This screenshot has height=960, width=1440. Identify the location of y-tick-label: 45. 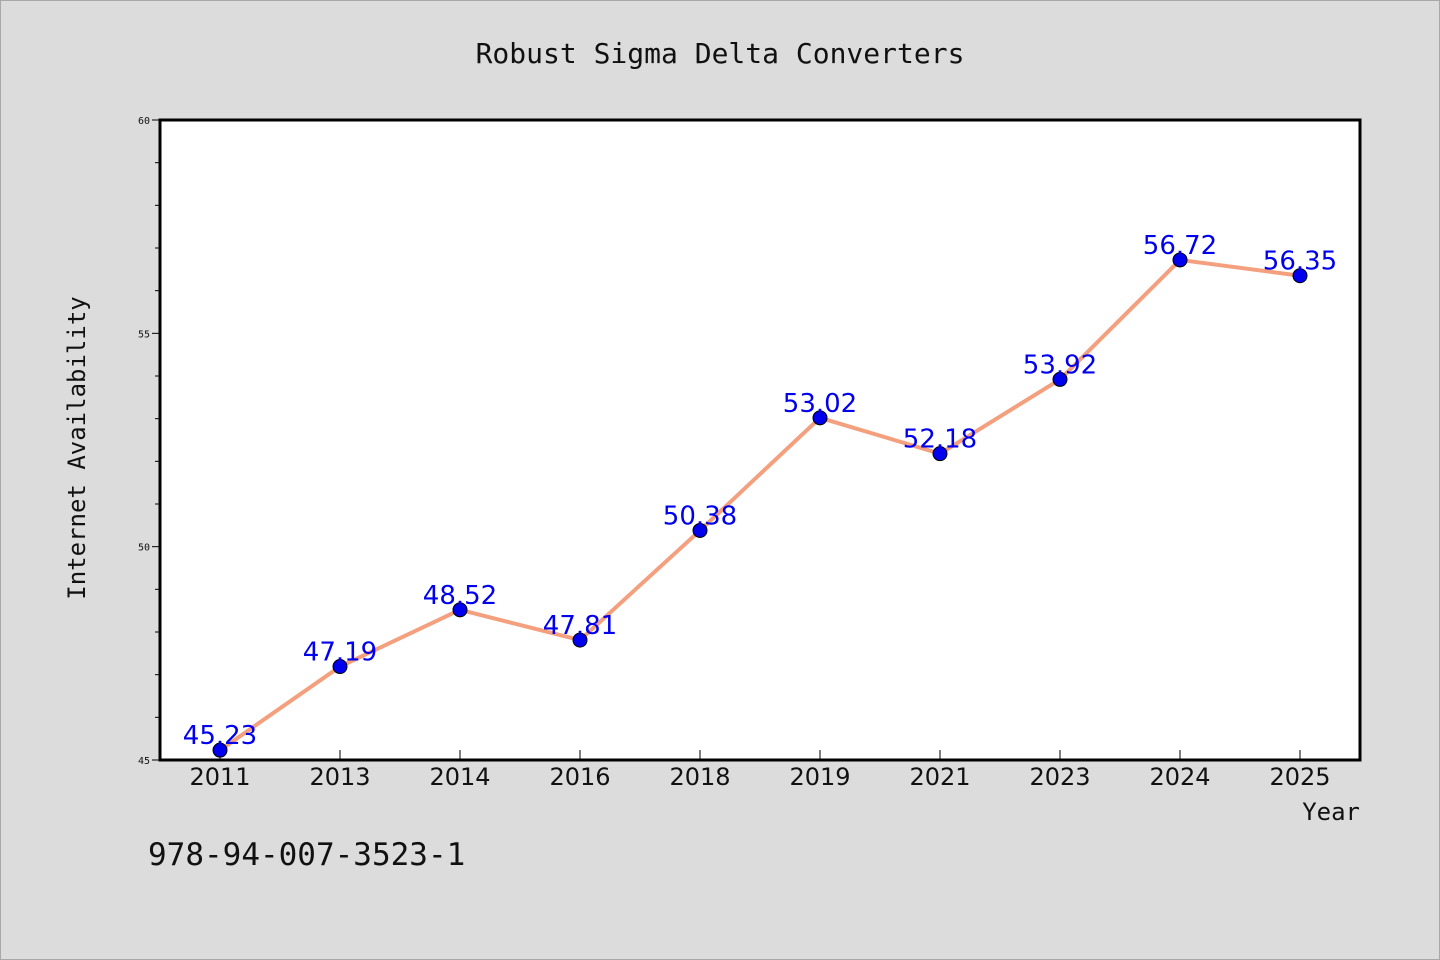
(144, 761).